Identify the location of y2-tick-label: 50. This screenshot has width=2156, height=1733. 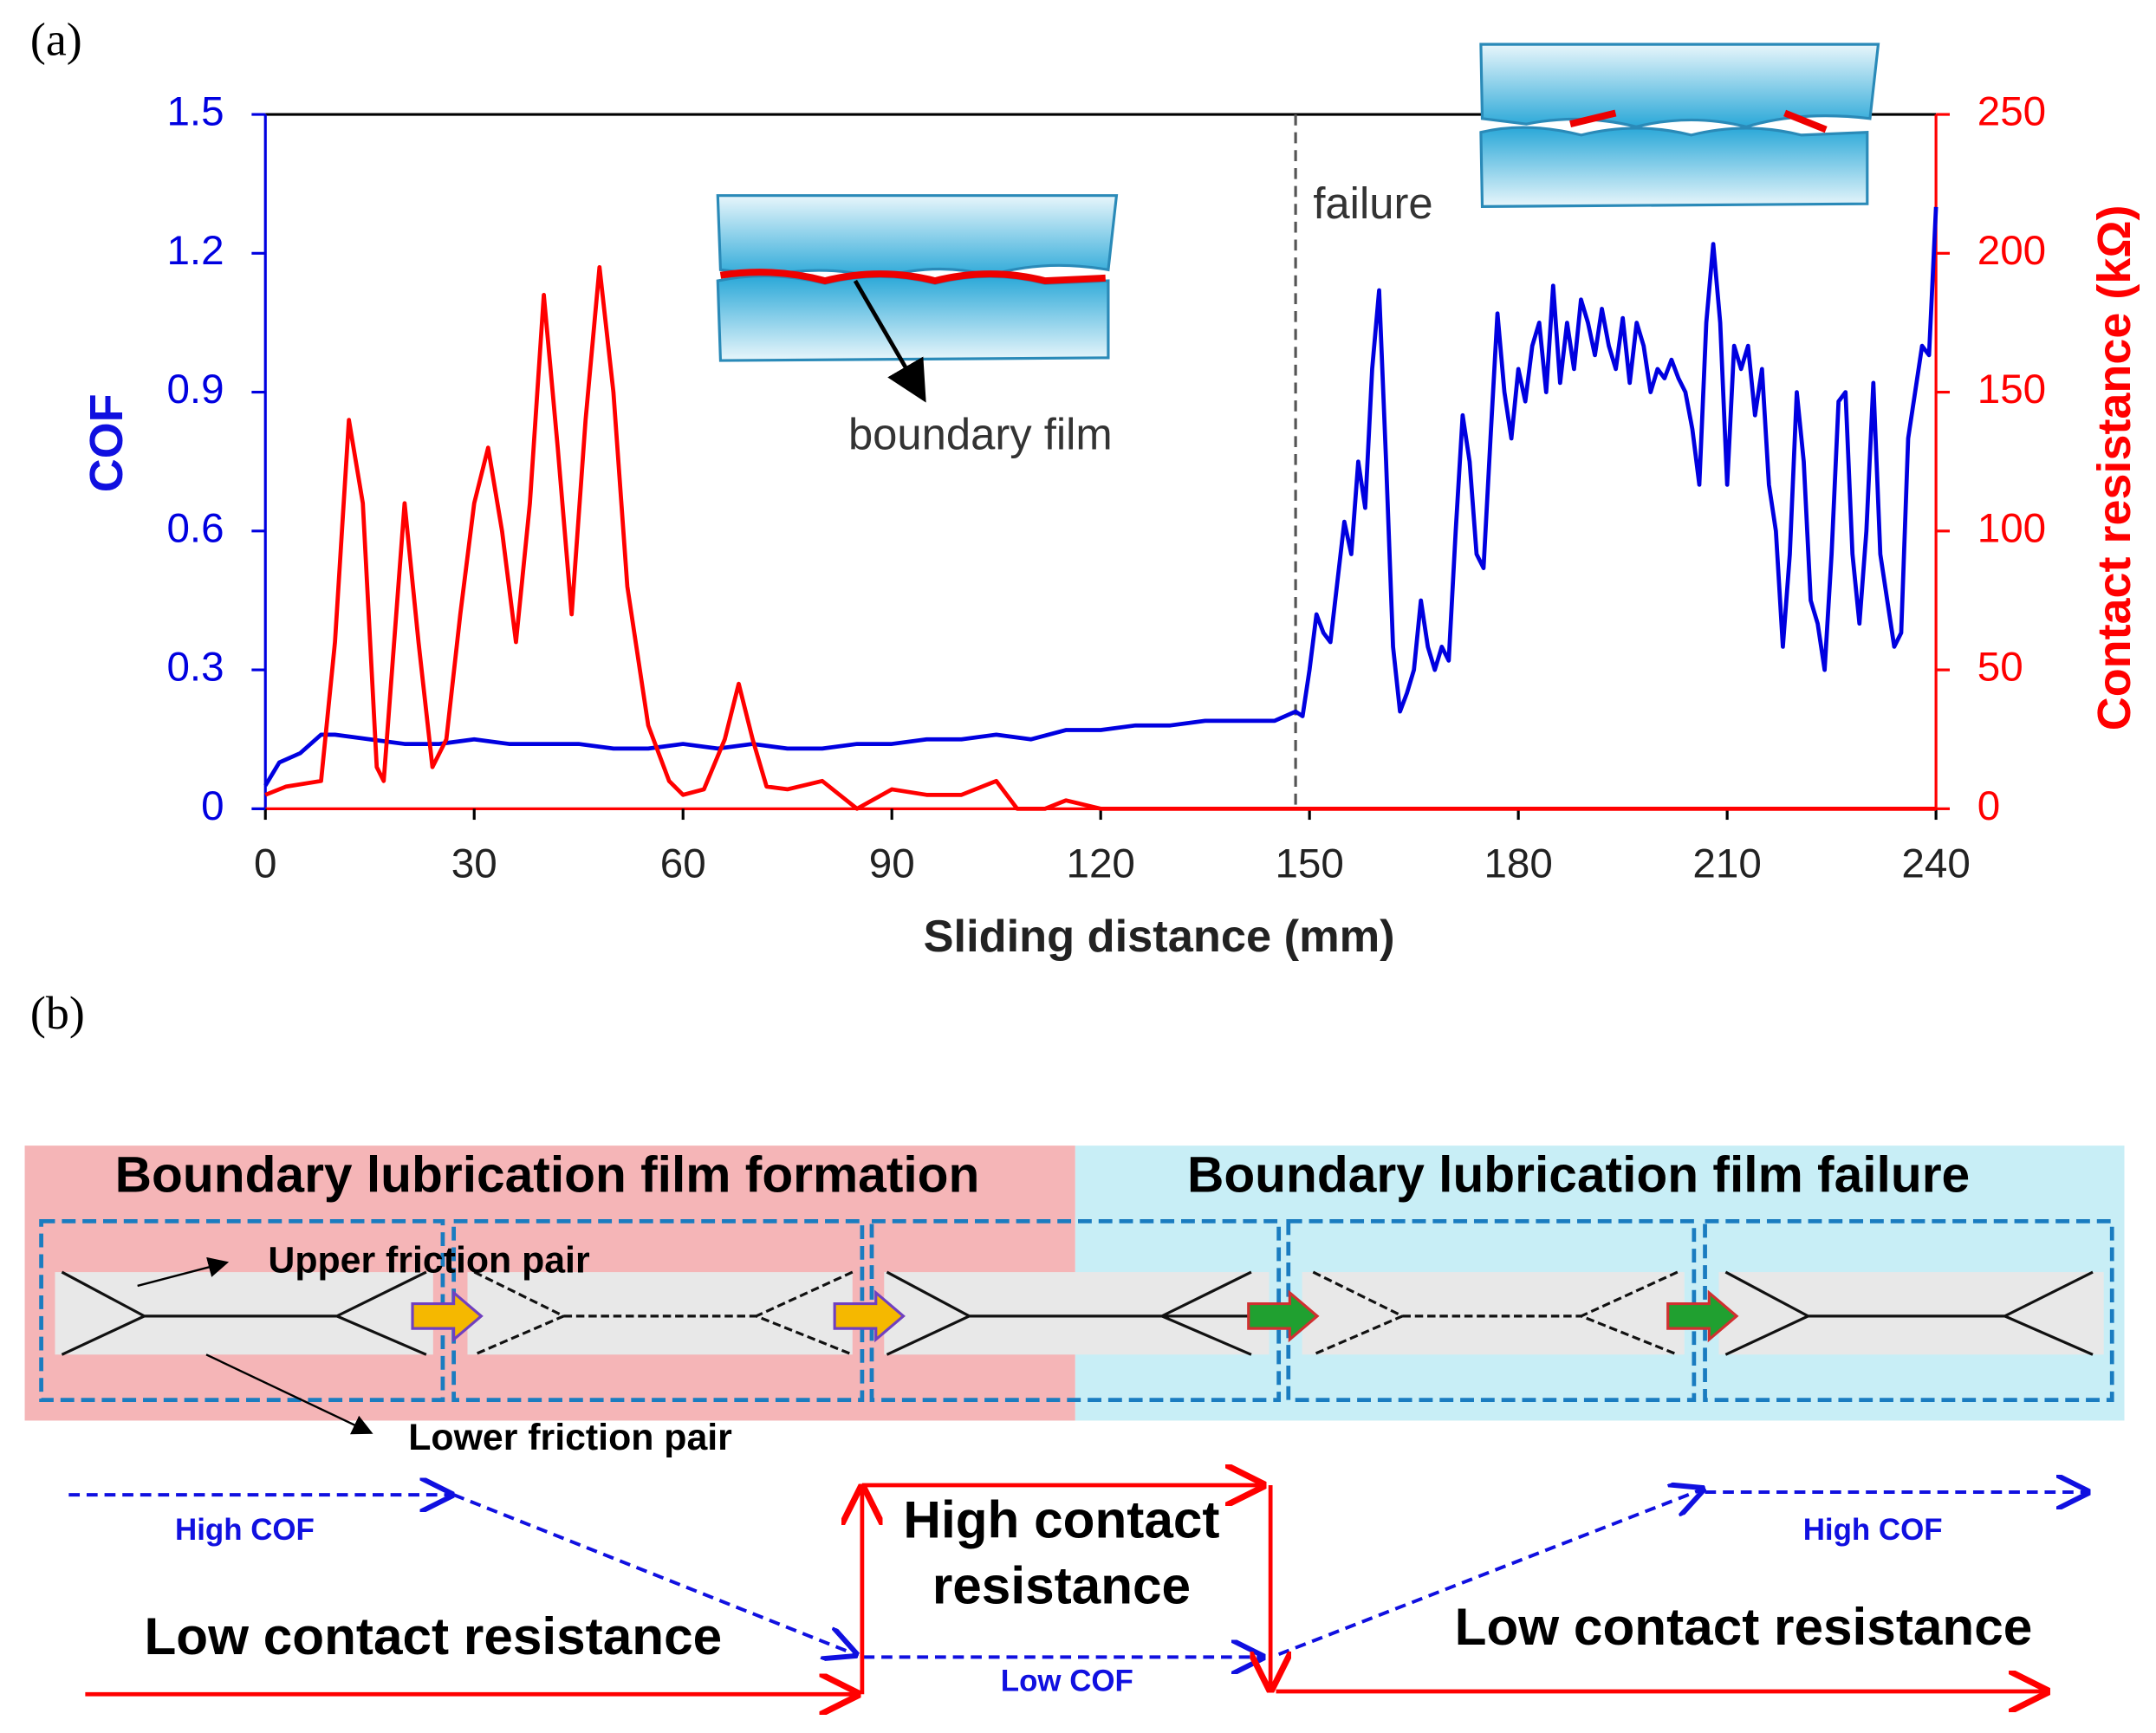
(2000, 668).